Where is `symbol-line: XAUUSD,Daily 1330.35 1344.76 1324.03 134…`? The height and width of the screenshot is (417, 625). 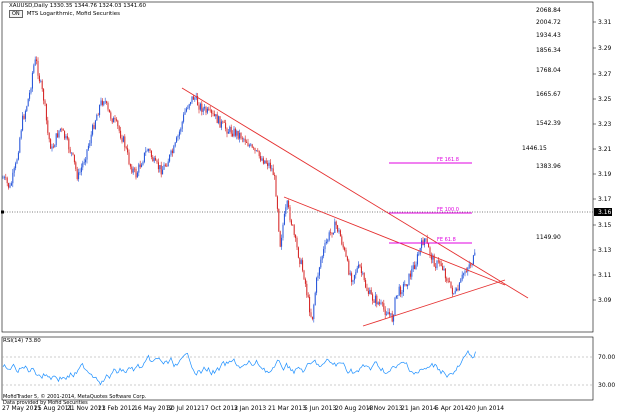
symbol-line: XAUUSD,Daily 1330.35 1344.76 1324.03 134… is located at coordinates (77, 6).